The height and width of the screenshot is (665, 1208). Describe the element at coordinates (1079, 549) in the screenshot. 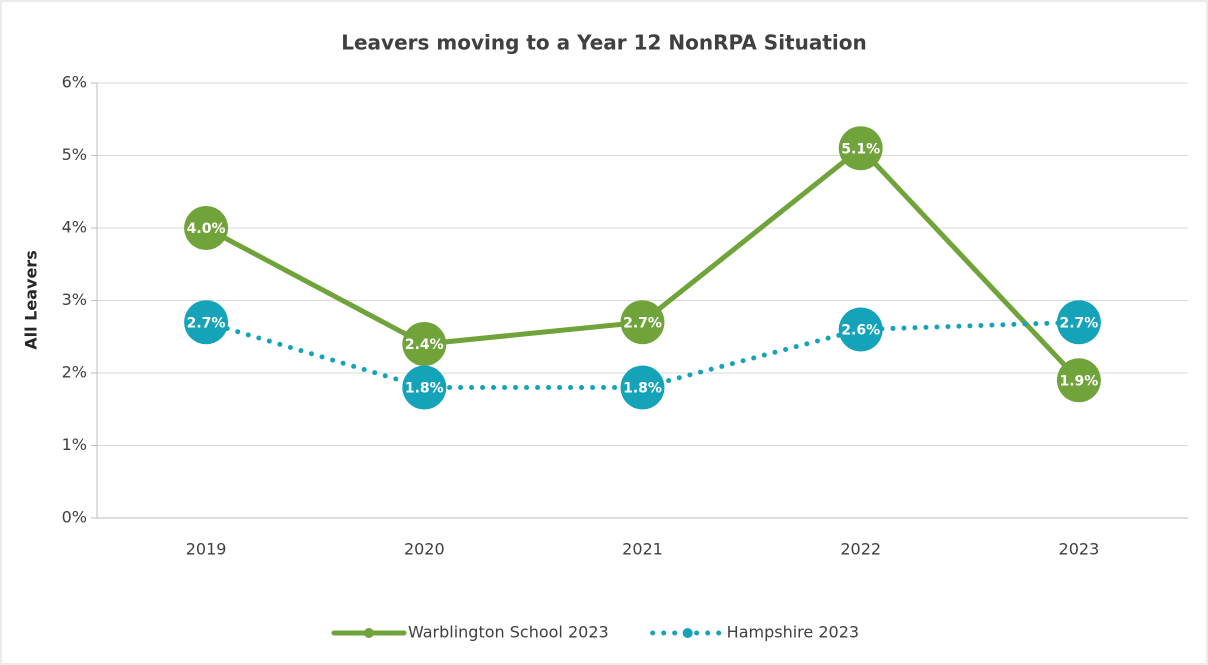

I see `x-tick-label: 2023` at that location.